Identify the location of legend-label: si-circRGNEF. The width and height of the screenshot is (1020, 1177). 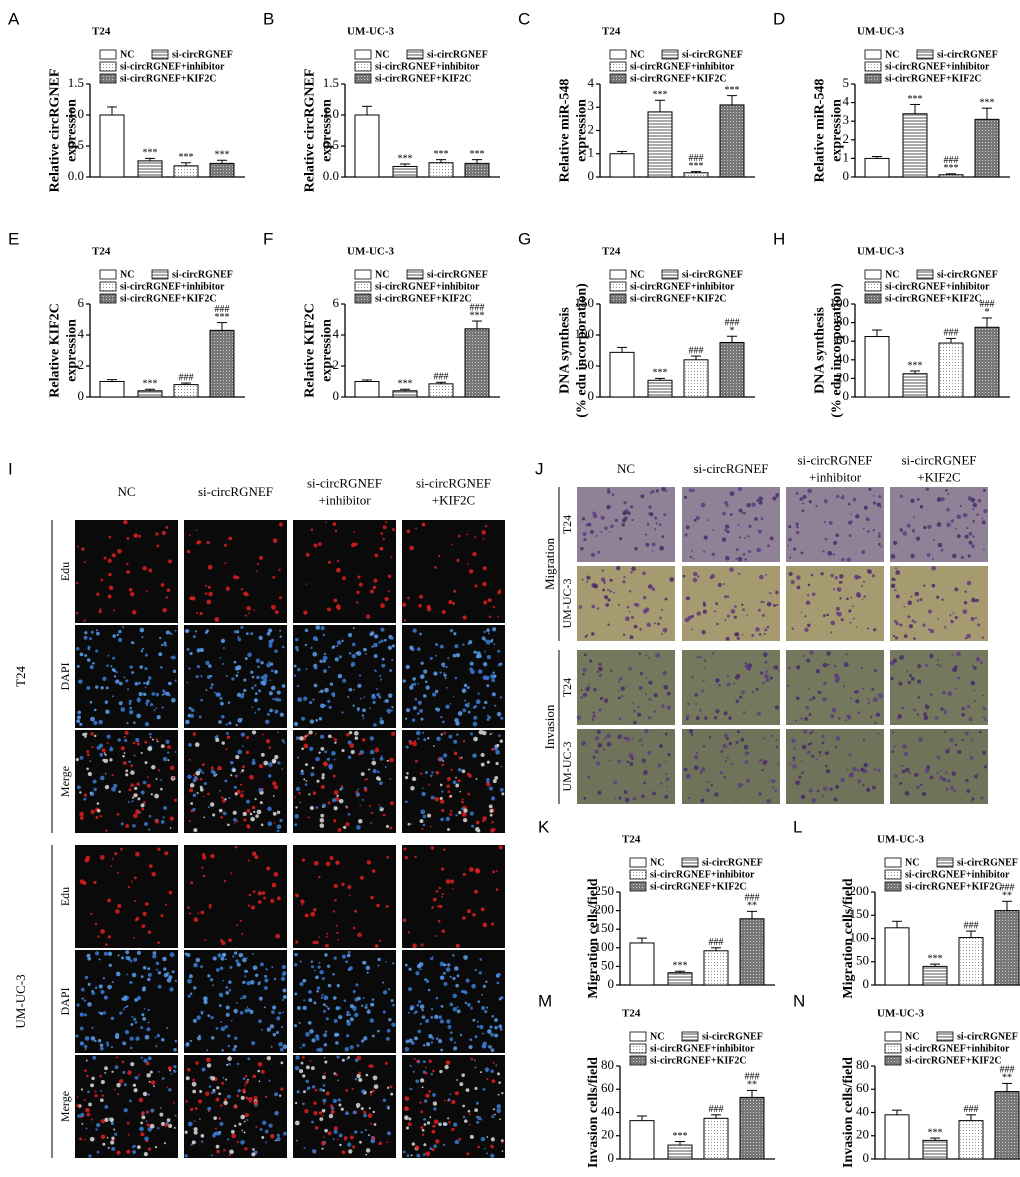
(967, 54).